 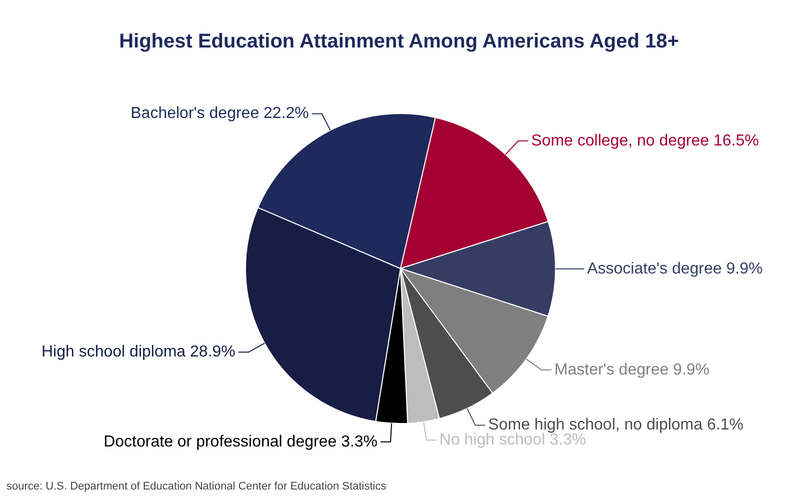 What do you see at coordinates (675, 269) in the screenshot?
I see `slice-label: Associate's degree 9.9%` at bounding box center [675, 269].